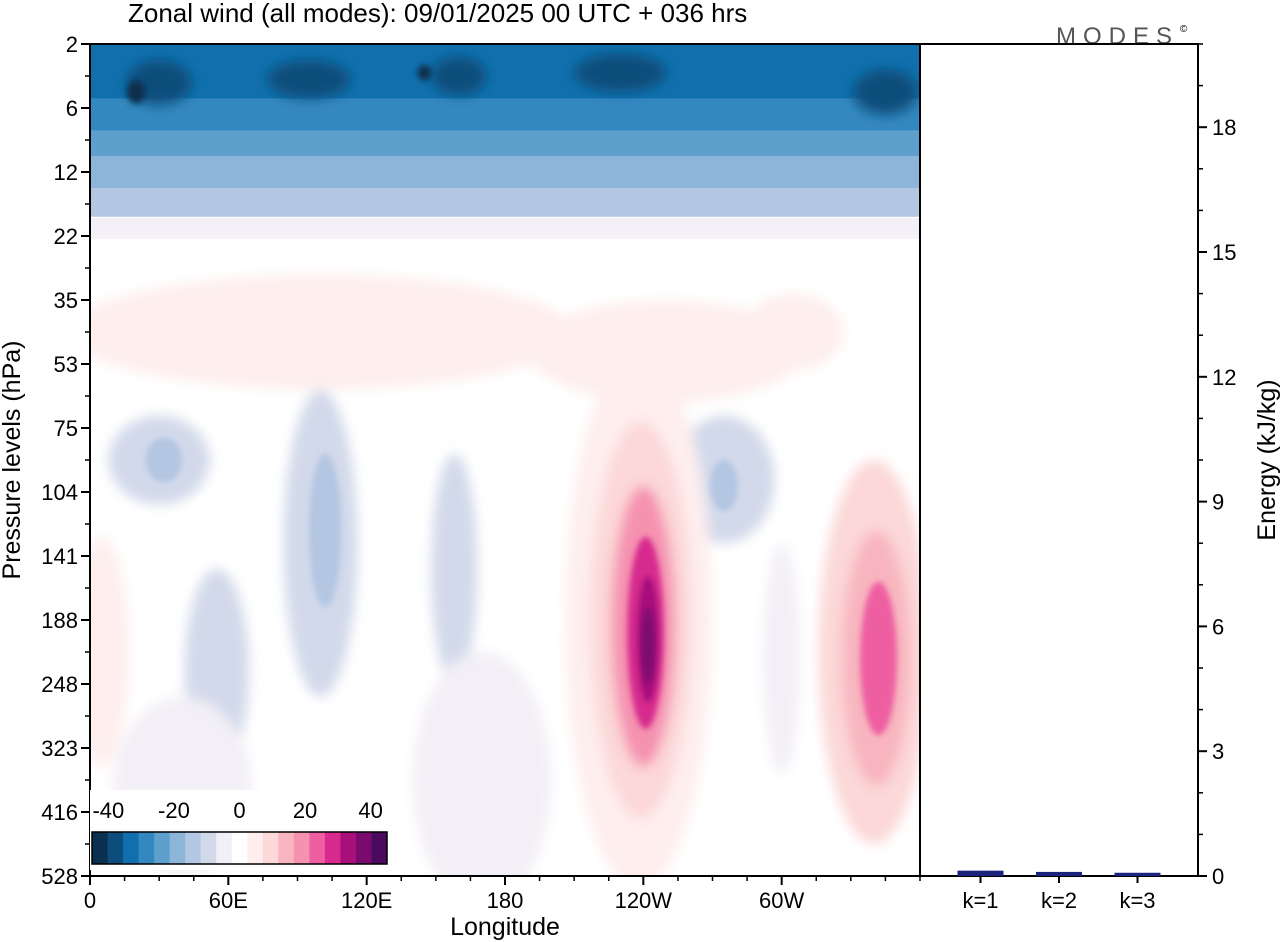  I want to click on y-tick-label: 323, so click(59, 748).